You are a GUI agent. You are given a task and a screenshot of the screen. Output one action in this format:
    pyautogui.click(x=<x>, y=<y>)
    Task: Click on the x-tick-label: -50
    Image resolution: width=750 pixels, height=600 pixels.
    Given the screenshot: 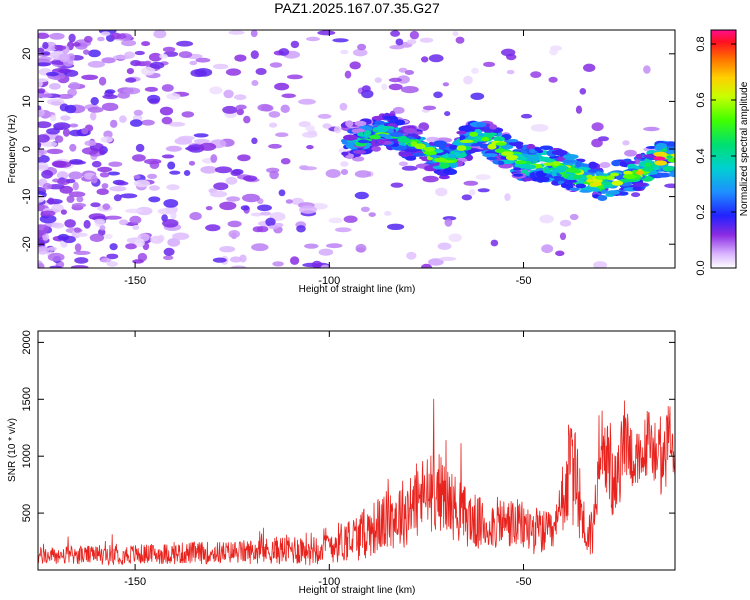 What is the action you would take?
    pyautogui.click(x=524, y=582)
    